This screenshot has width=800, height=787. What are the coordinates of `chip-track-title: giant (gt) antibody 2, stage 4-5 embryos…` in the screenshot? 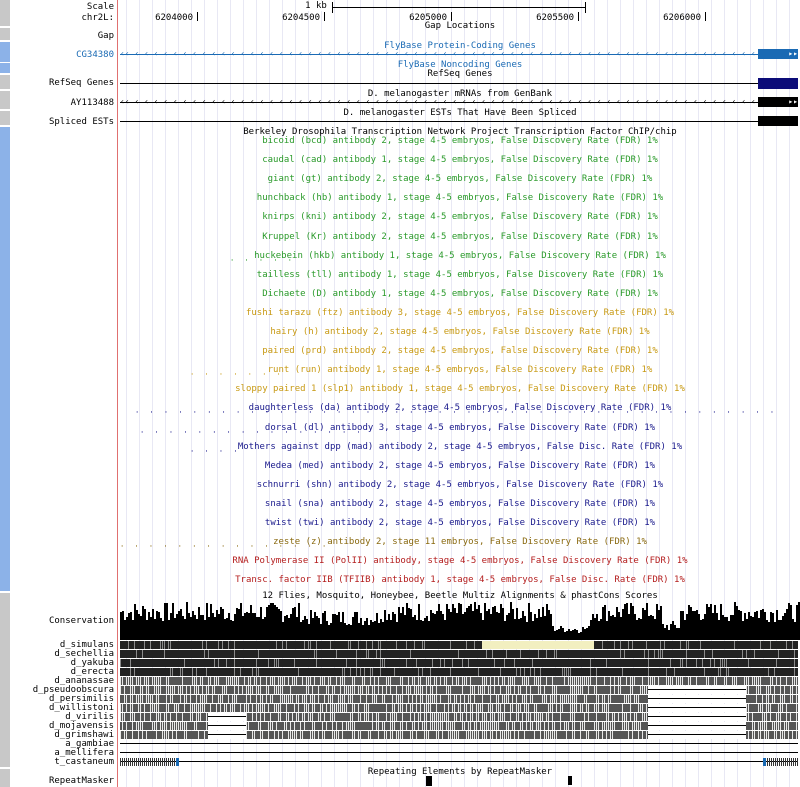 It's located at (460, 179).